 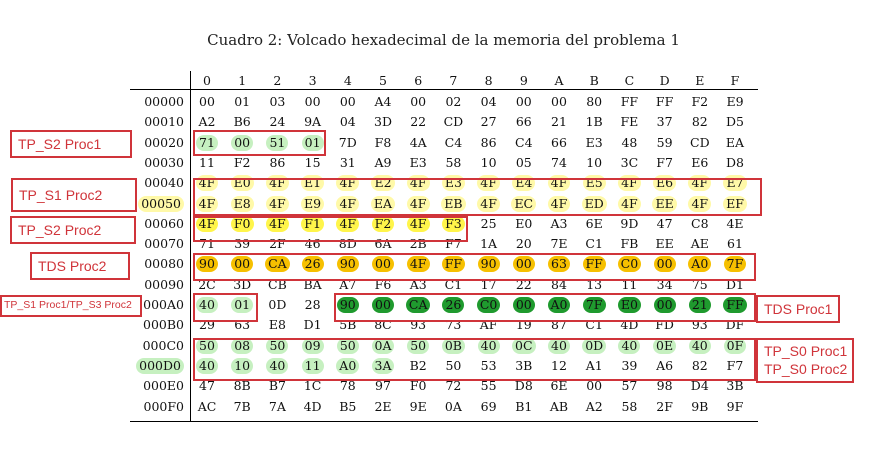 What do you see at coordinates (664, 142) in the screenshot?
I see `byte-cell: 59` at bounding box center [664, 142].